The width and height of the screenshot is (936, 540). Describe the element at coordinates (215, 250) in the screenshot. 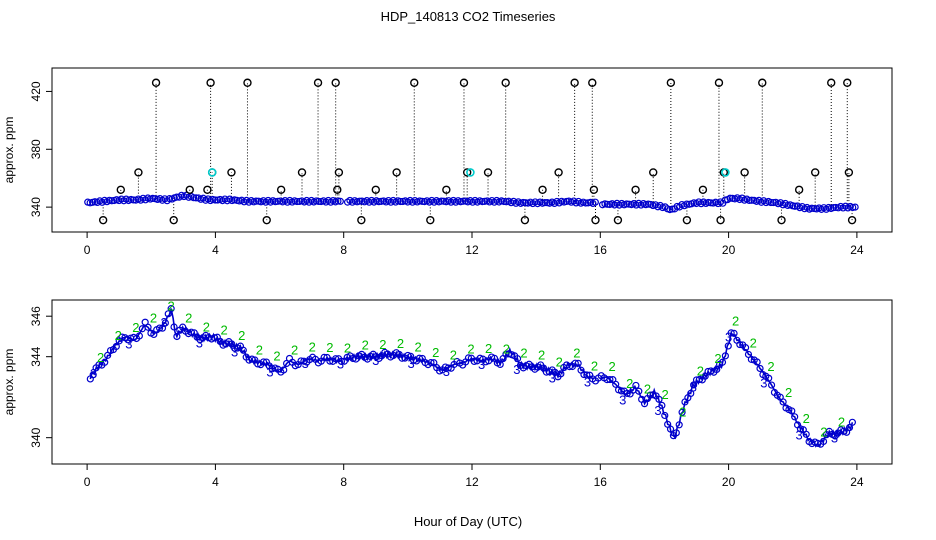

I see `x-tick-label: 4` at that location.